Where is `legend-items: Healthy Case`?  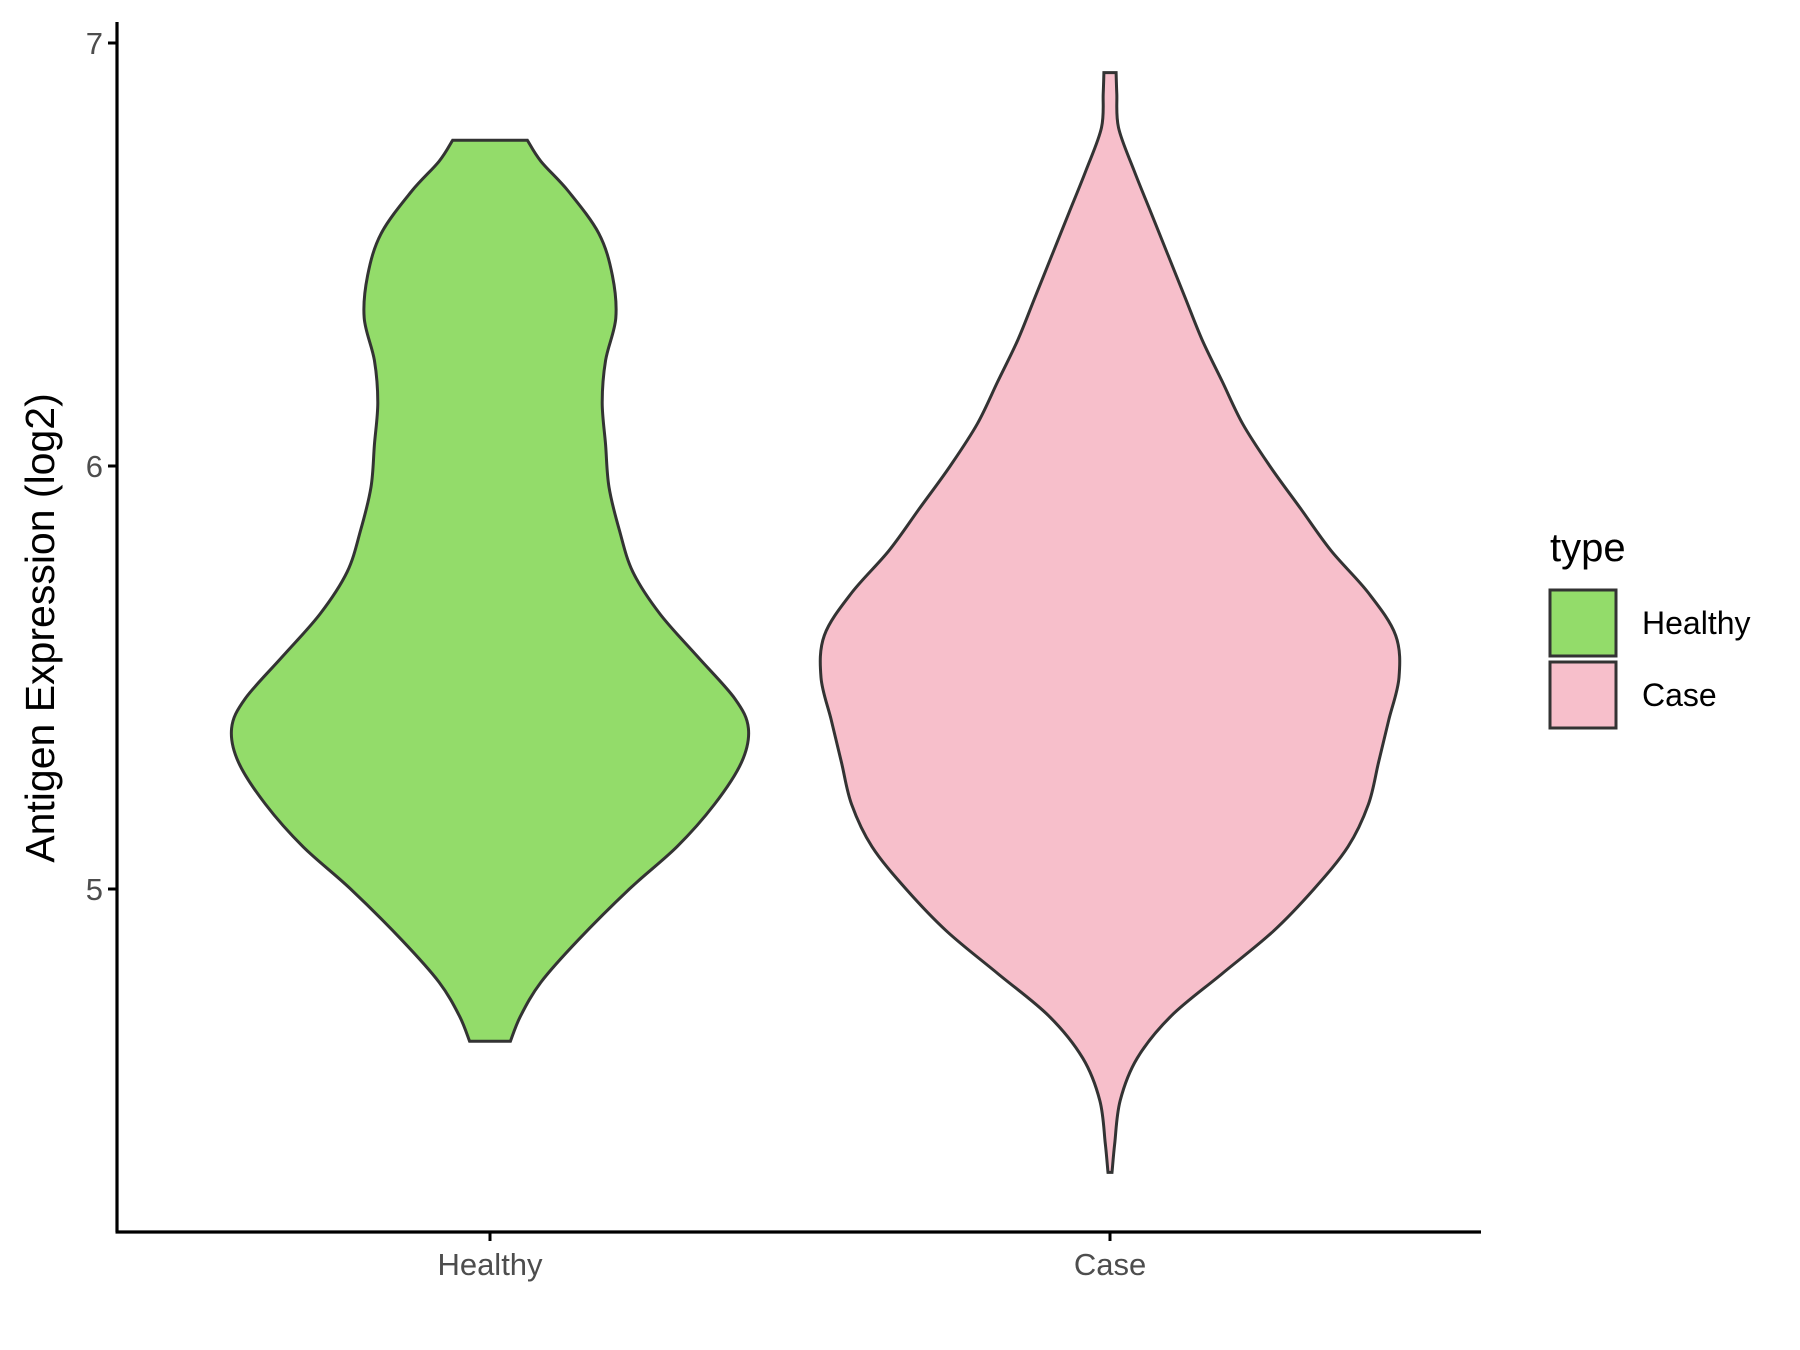 legend-items: Healthy Case is located at coordinates (1649, 659).